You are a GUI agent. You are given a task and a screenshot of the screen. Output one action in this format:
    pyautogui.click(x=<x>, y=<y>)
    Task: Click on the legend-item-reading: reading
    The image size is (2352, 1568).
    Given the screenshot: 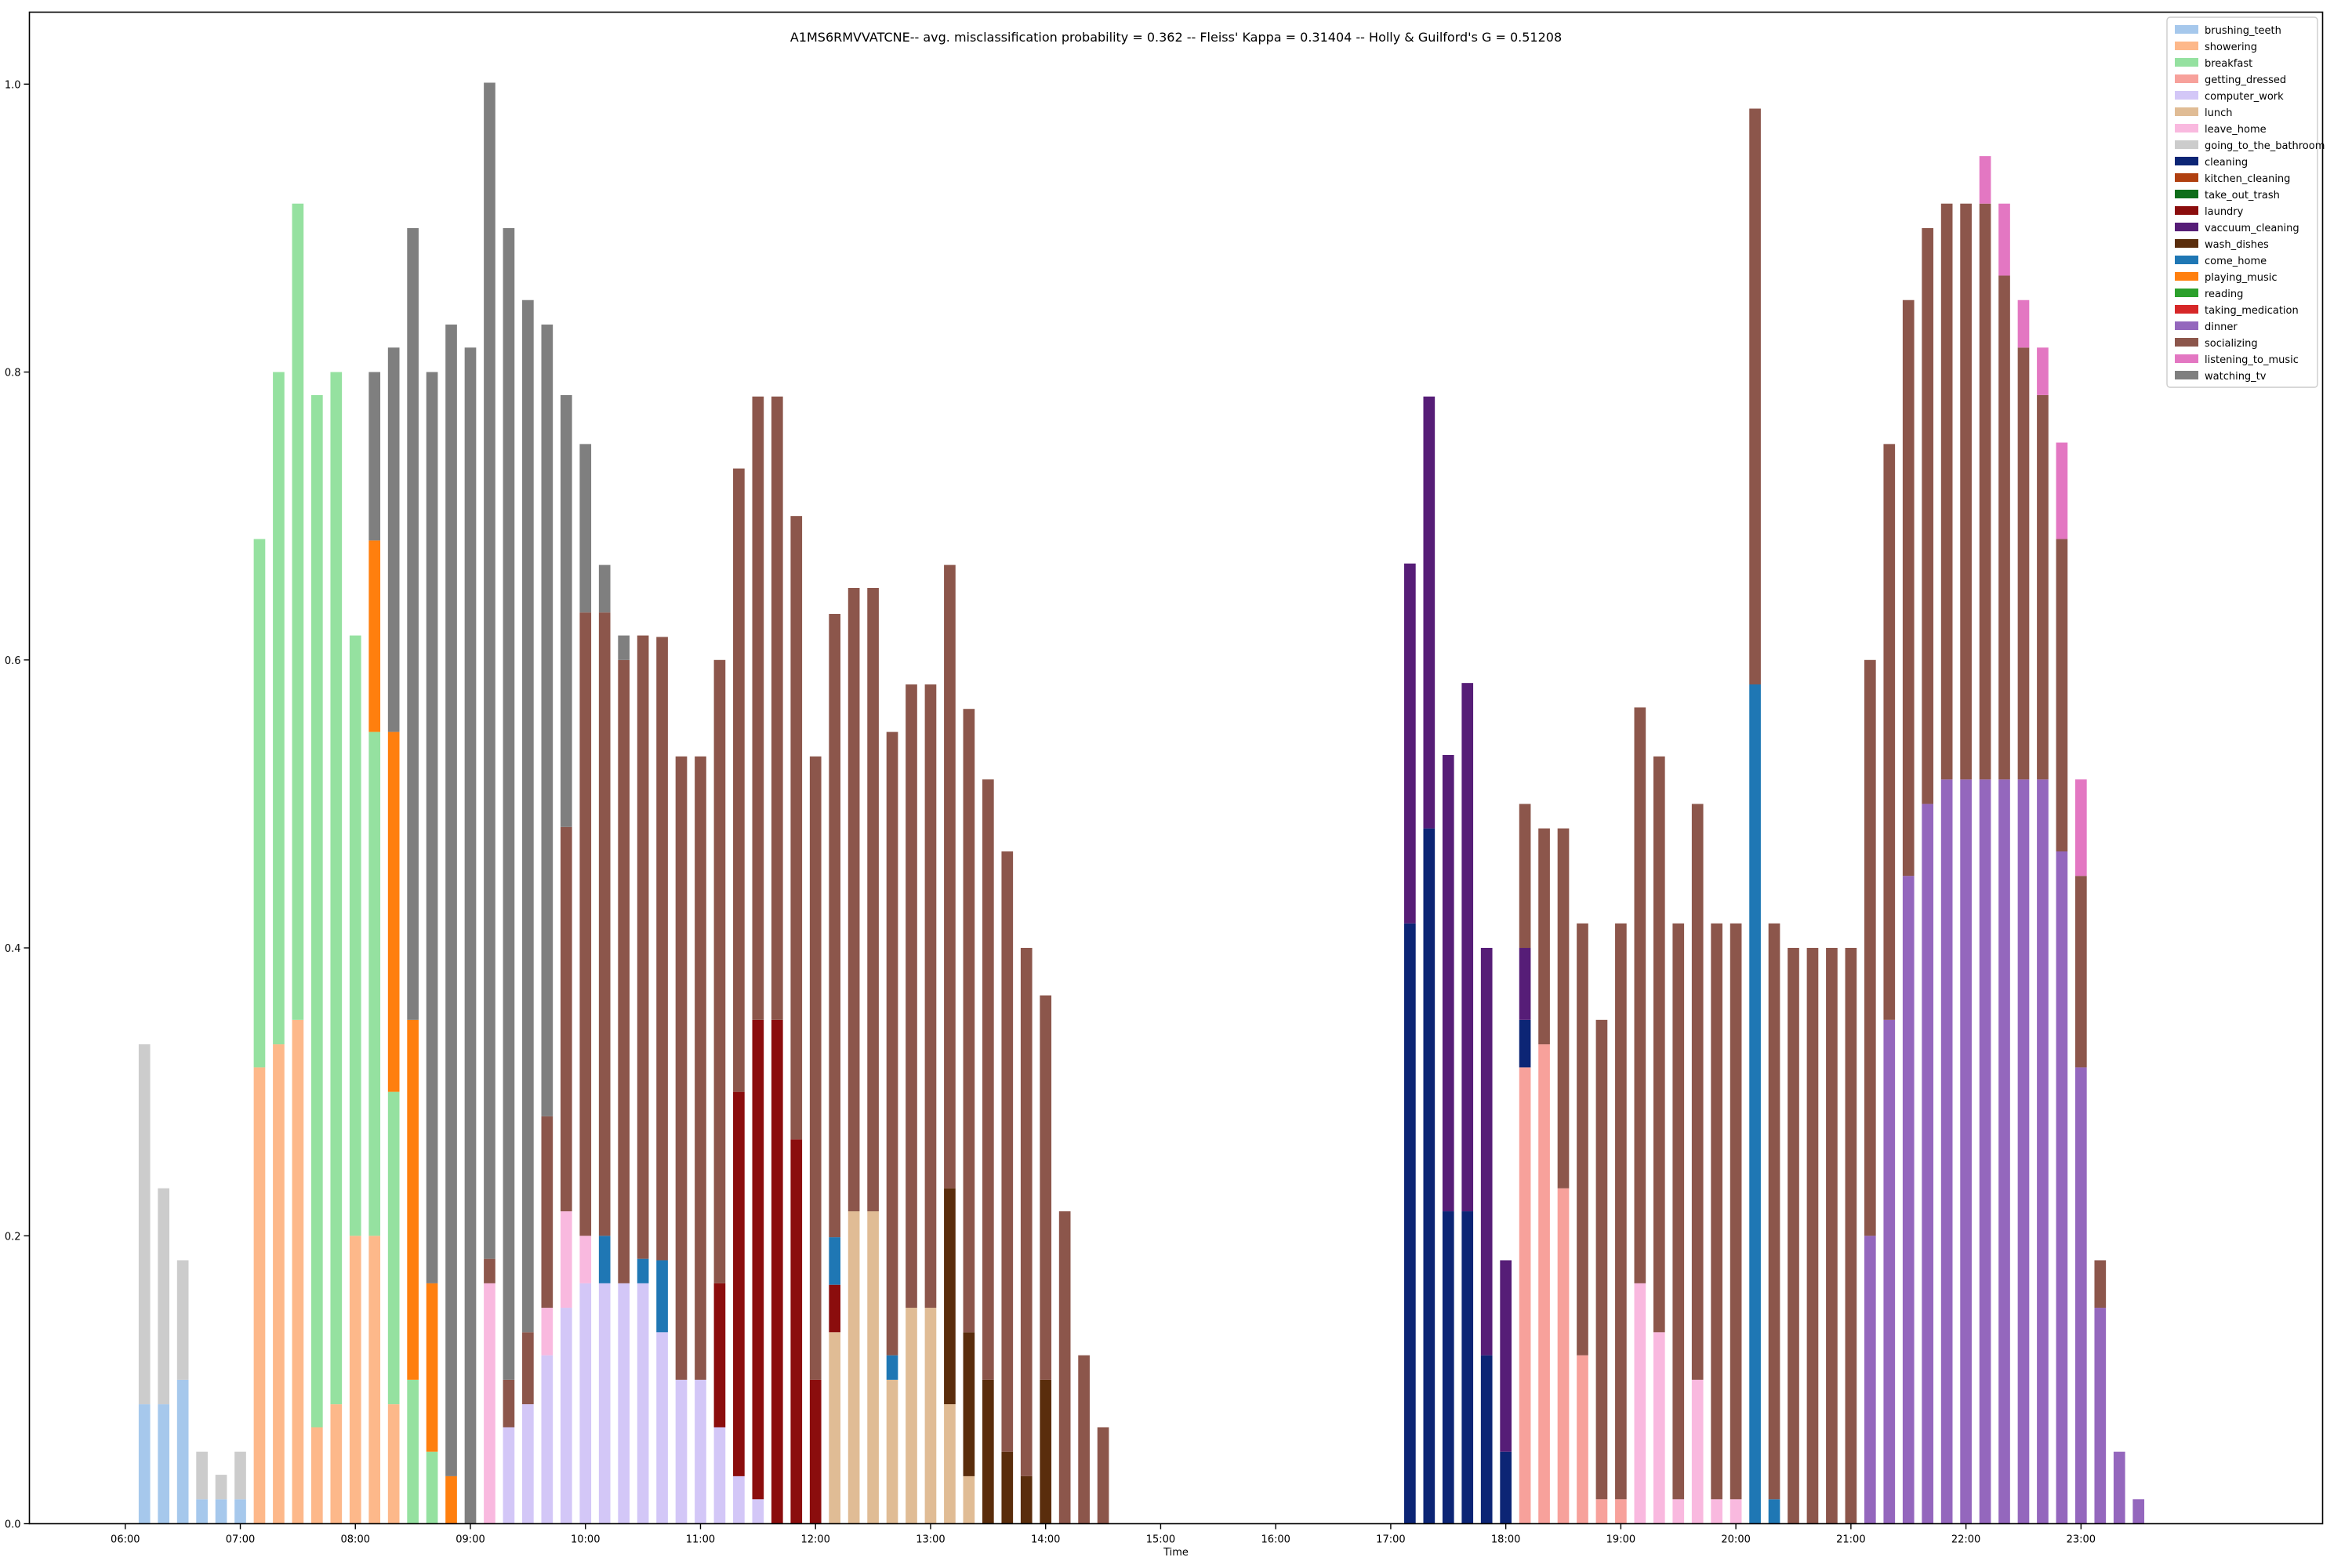 What is the action you would take?
    pyautogui.click(x=2209, y=294)
    